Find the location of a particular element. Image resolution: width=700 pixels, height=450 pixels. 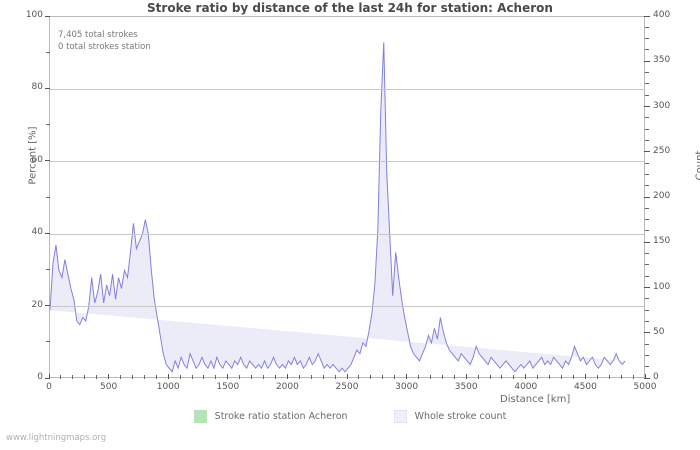

y-axis-right-tick-label: 200 is located at coordinates (662, 196).